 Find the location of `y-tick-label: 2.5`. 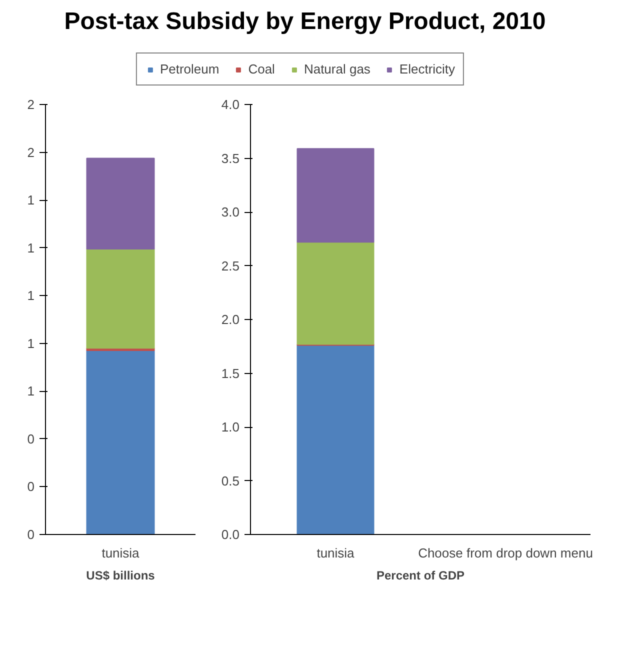

y-tick-label: 2.5 is located at coordinates (230, 266).